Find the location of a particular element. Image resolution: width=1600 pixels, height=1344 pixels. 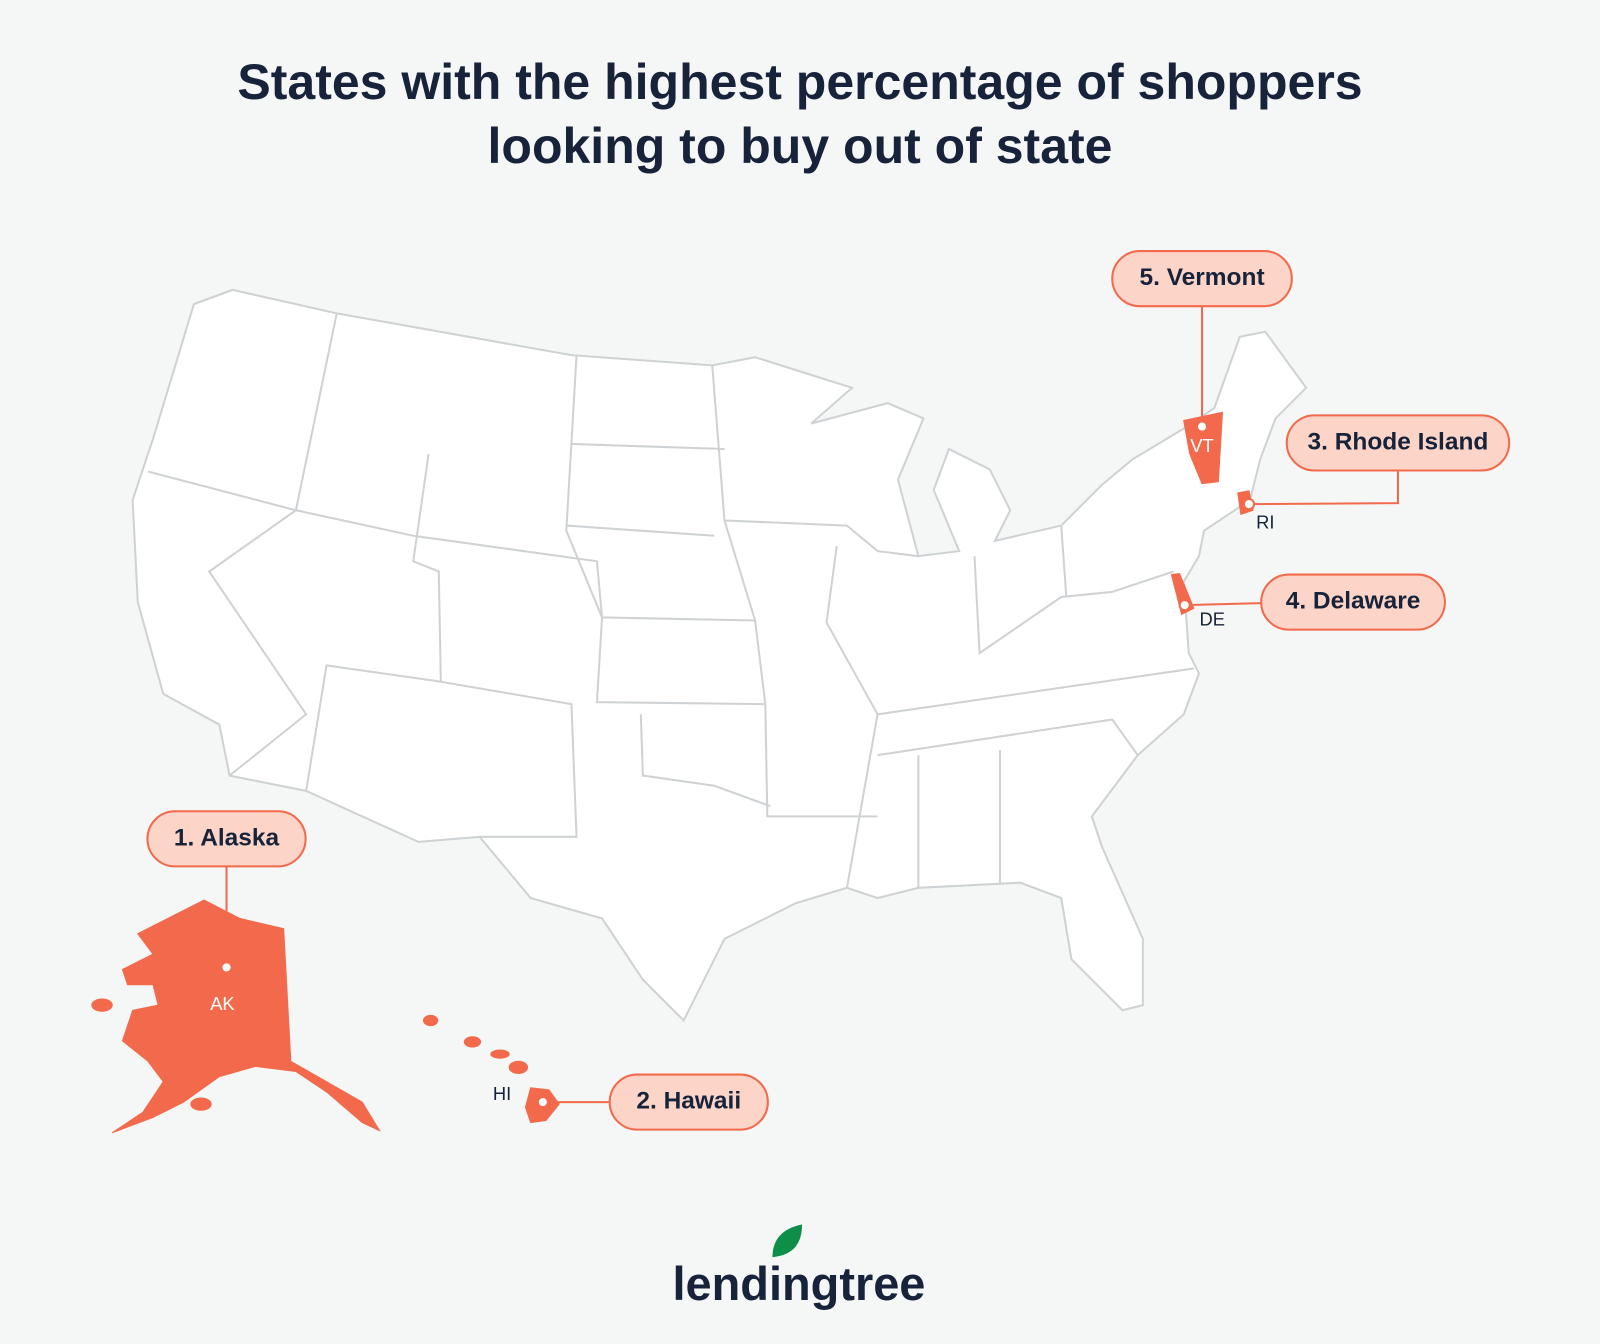

state-ak is located at coordinates (246, 1016).